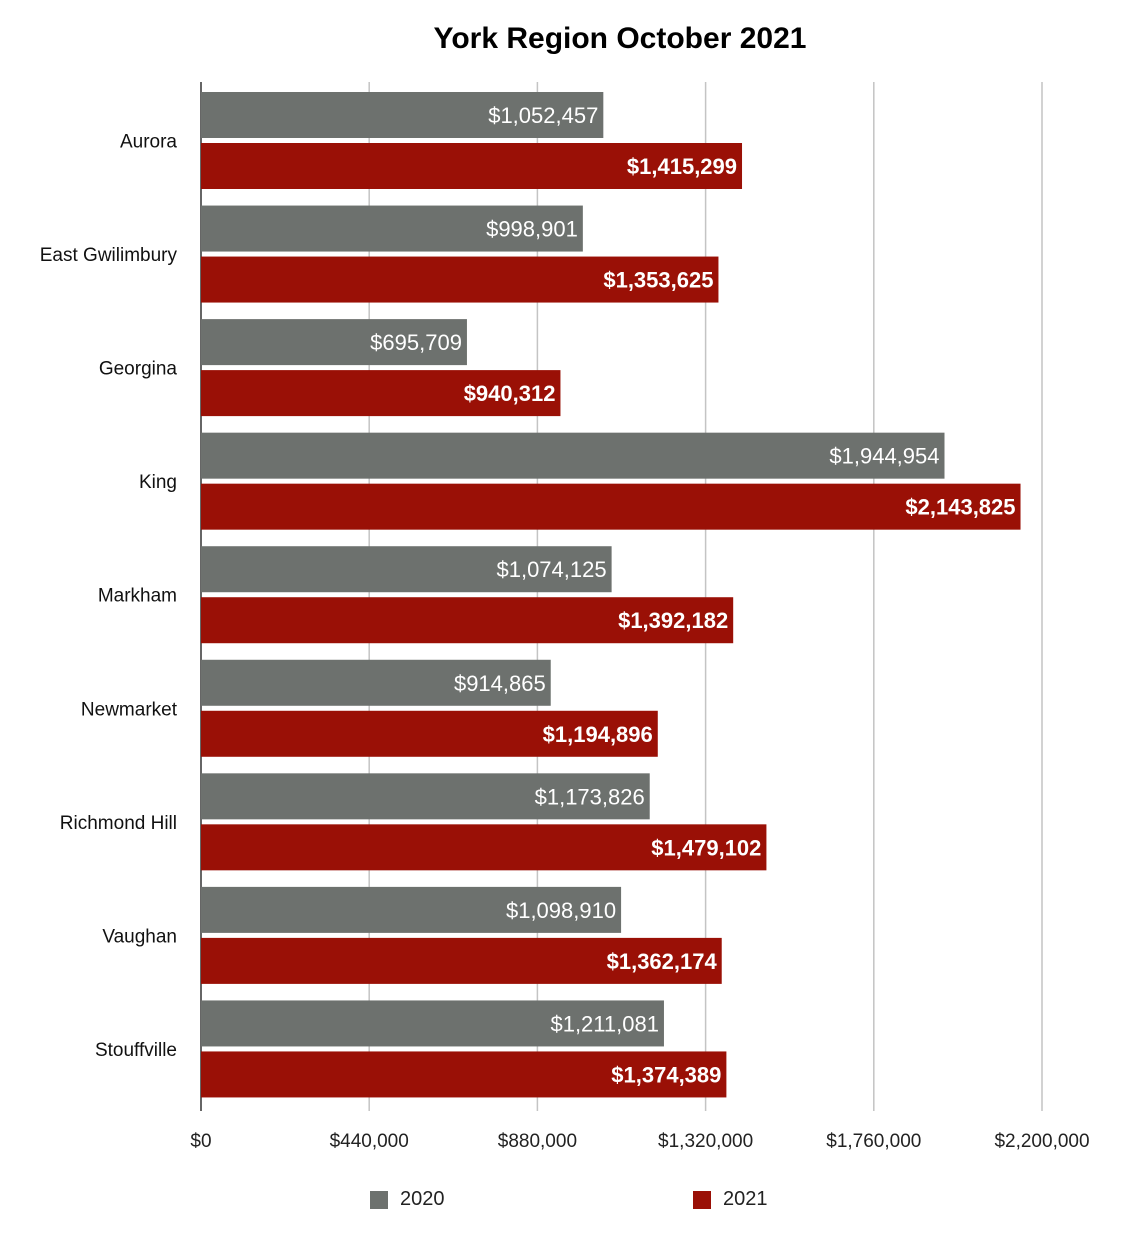  Describe the element at coordinates (884, 456) in the screenshot. I see `data-label-2020: $1,944,954` at that location.